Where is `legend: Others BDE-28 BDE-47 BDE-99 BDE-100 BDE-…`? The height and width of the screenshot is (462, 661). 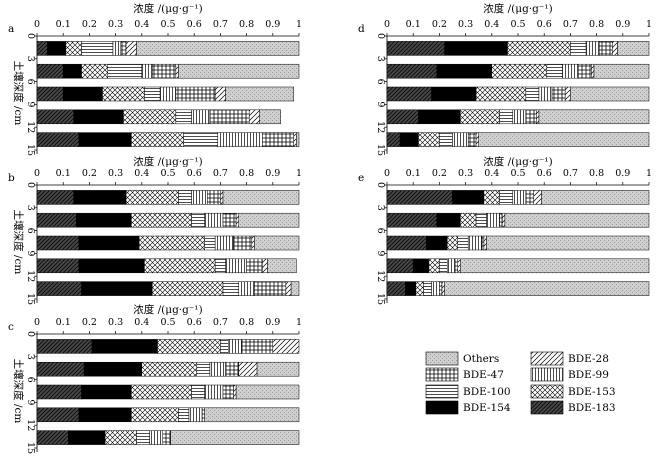 legend: Others BDE-28 BDE-47 BDE-99 BDE-100 BDE-… is located at coordinates (520, 383).